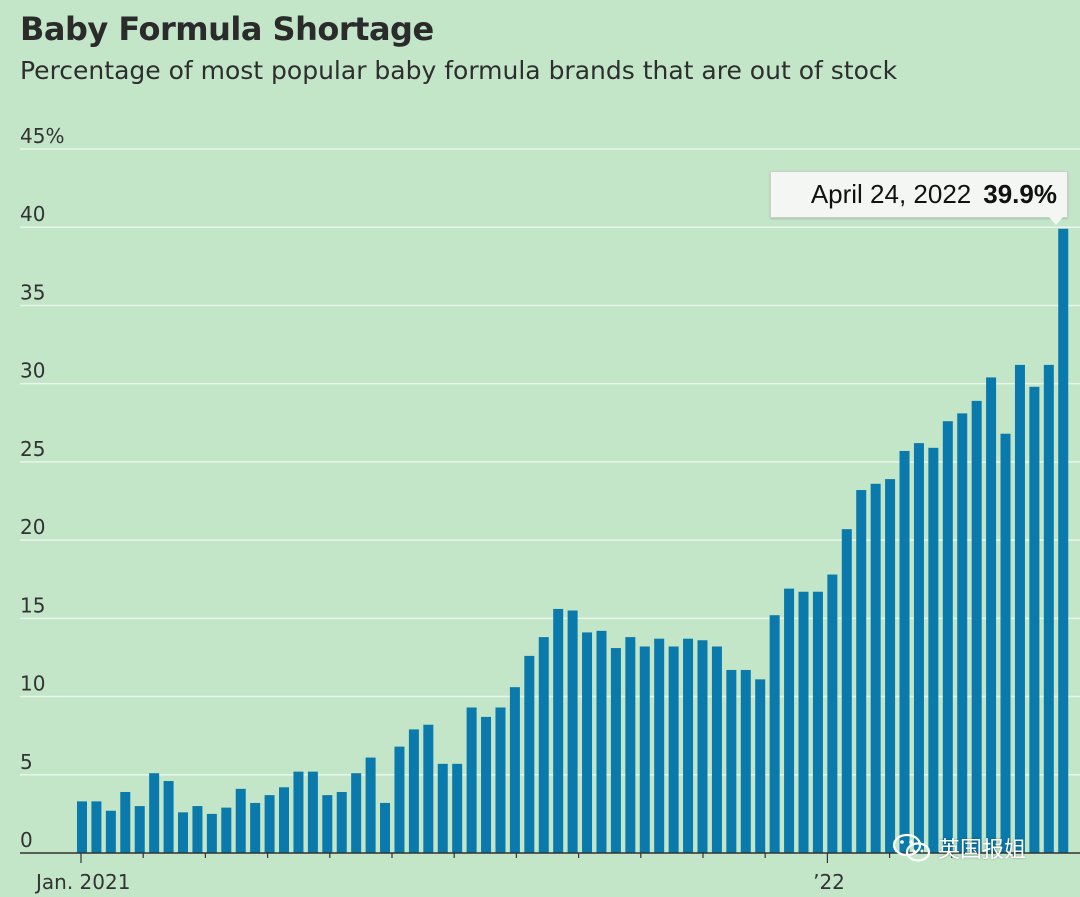 This screenshot has width=1080, height=897. I want to click on annotation-date: April 24, 2022, so click(891, 194).